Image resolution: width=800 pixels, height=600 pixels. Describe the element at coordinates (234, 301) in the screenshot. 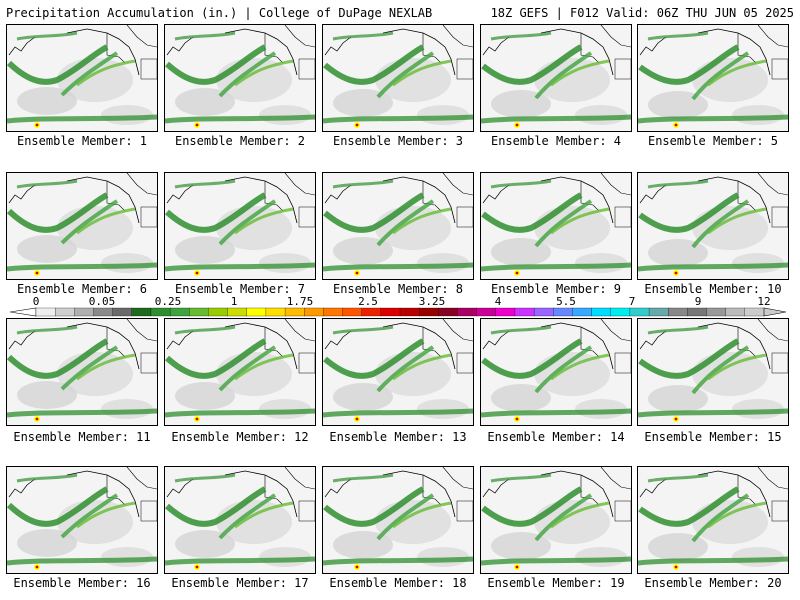

I see `colorbar-tick-label: 1` at that location.